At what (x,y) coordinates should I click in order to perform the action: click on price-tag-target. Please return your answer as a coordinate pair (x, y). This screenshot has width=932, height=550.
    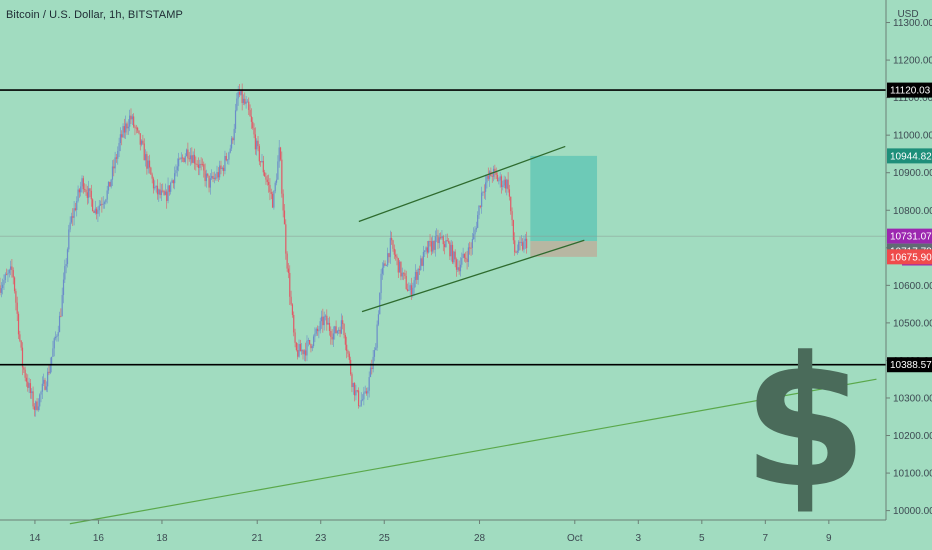
    Looking at the image, I should click on (909, 156).